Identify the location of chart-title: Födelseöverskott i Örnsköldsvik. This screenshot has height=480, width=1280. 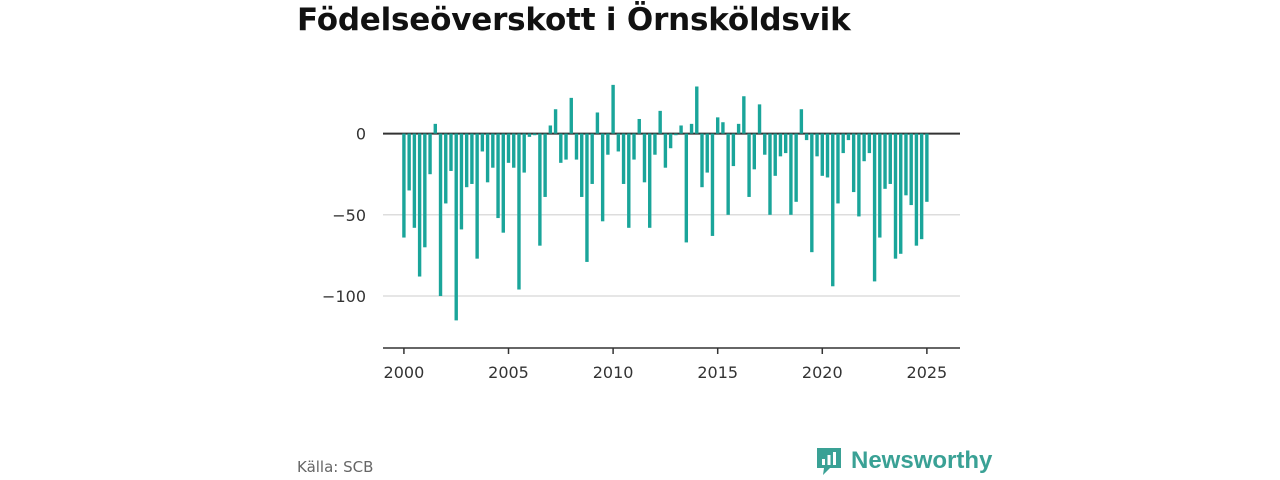
(574, 20).